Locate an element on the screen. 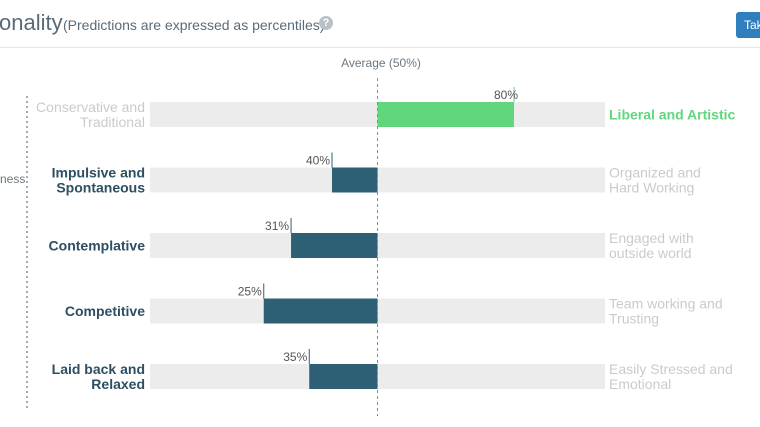 The width and height of the screenshot is (760, 427). right-trait-line: Engaged with is located at coordinates (651, 238).